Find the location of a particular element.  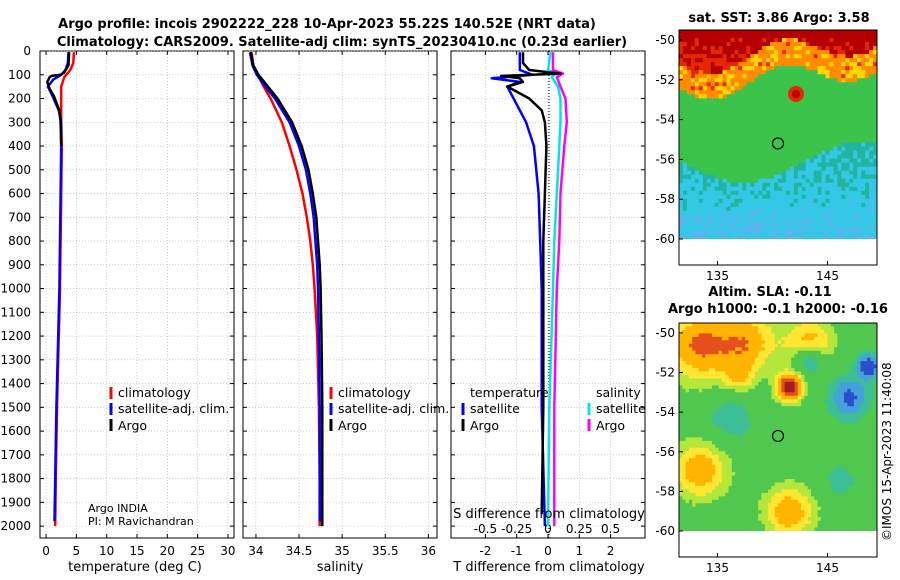

depth-tick-label: 1700 is located at coordinates (15, 455).